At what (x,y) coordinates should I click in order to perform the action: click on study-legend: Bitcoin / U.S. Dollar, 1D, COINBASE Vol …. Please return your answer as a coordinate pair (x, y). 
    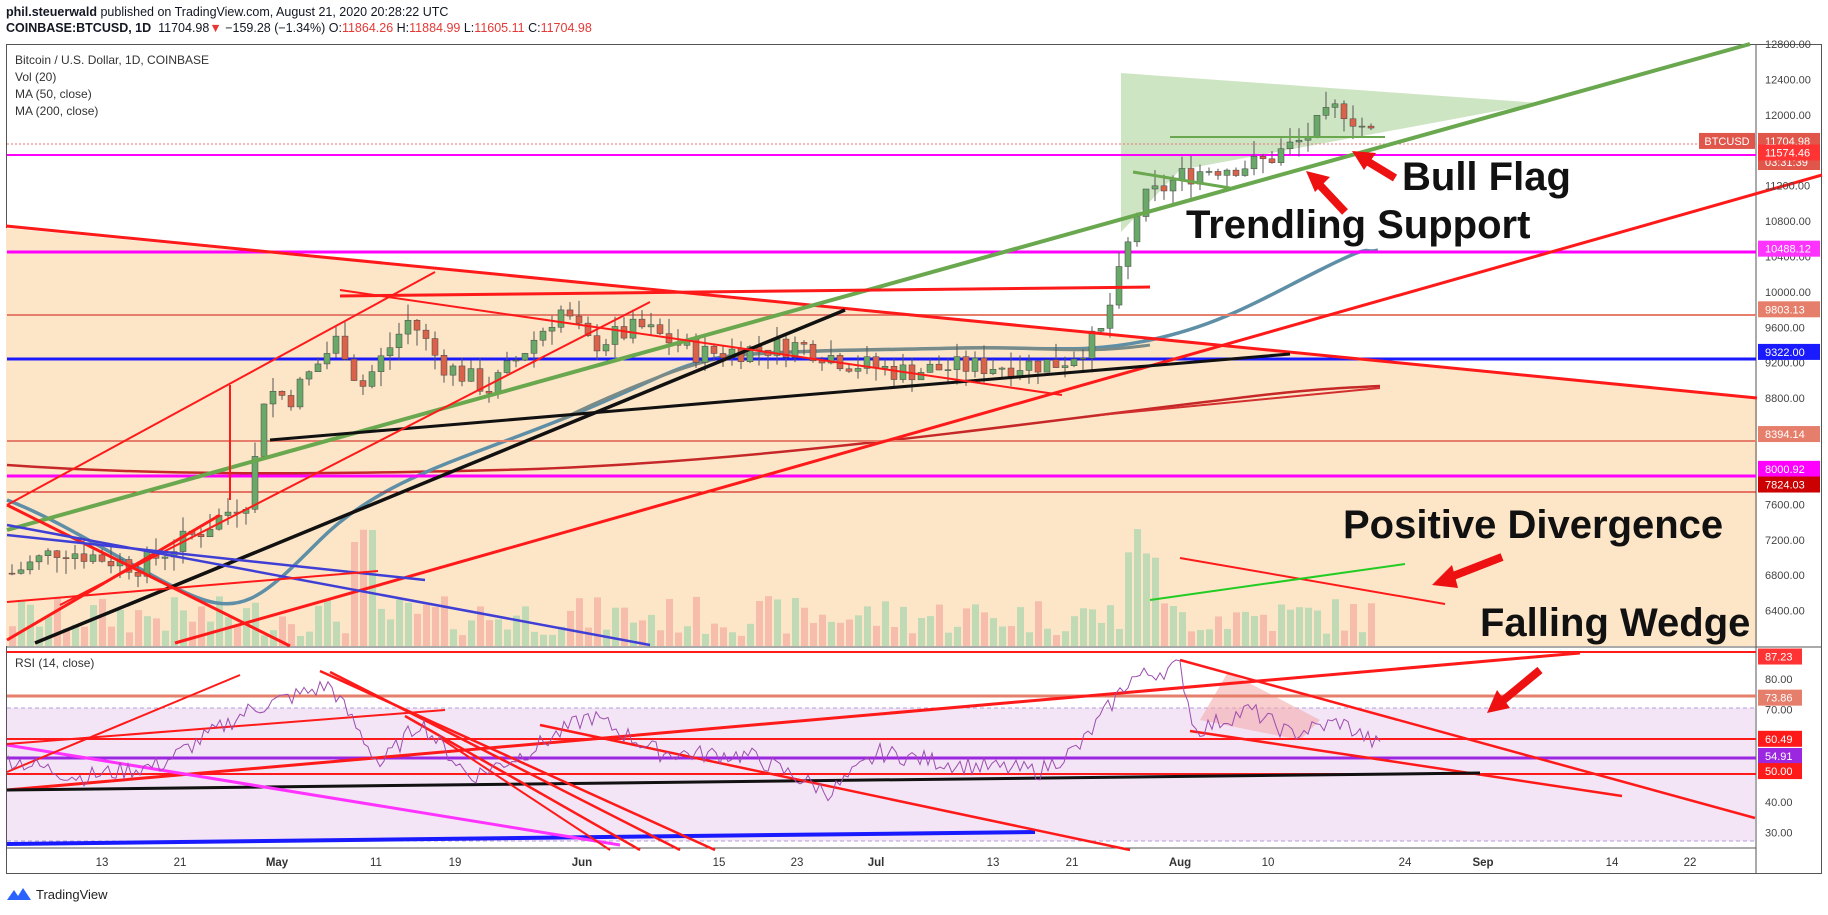
    Looking at the image, I should click on (112, 86).